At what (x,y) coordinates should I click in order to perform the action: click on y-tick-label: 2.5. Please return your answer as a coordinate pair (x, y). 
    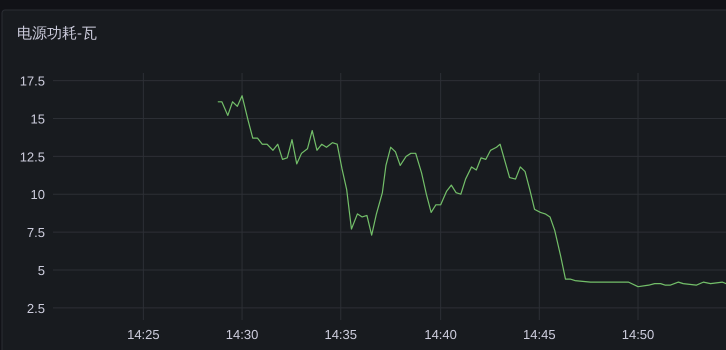
    Looking at the image, I should click on (35, 308).